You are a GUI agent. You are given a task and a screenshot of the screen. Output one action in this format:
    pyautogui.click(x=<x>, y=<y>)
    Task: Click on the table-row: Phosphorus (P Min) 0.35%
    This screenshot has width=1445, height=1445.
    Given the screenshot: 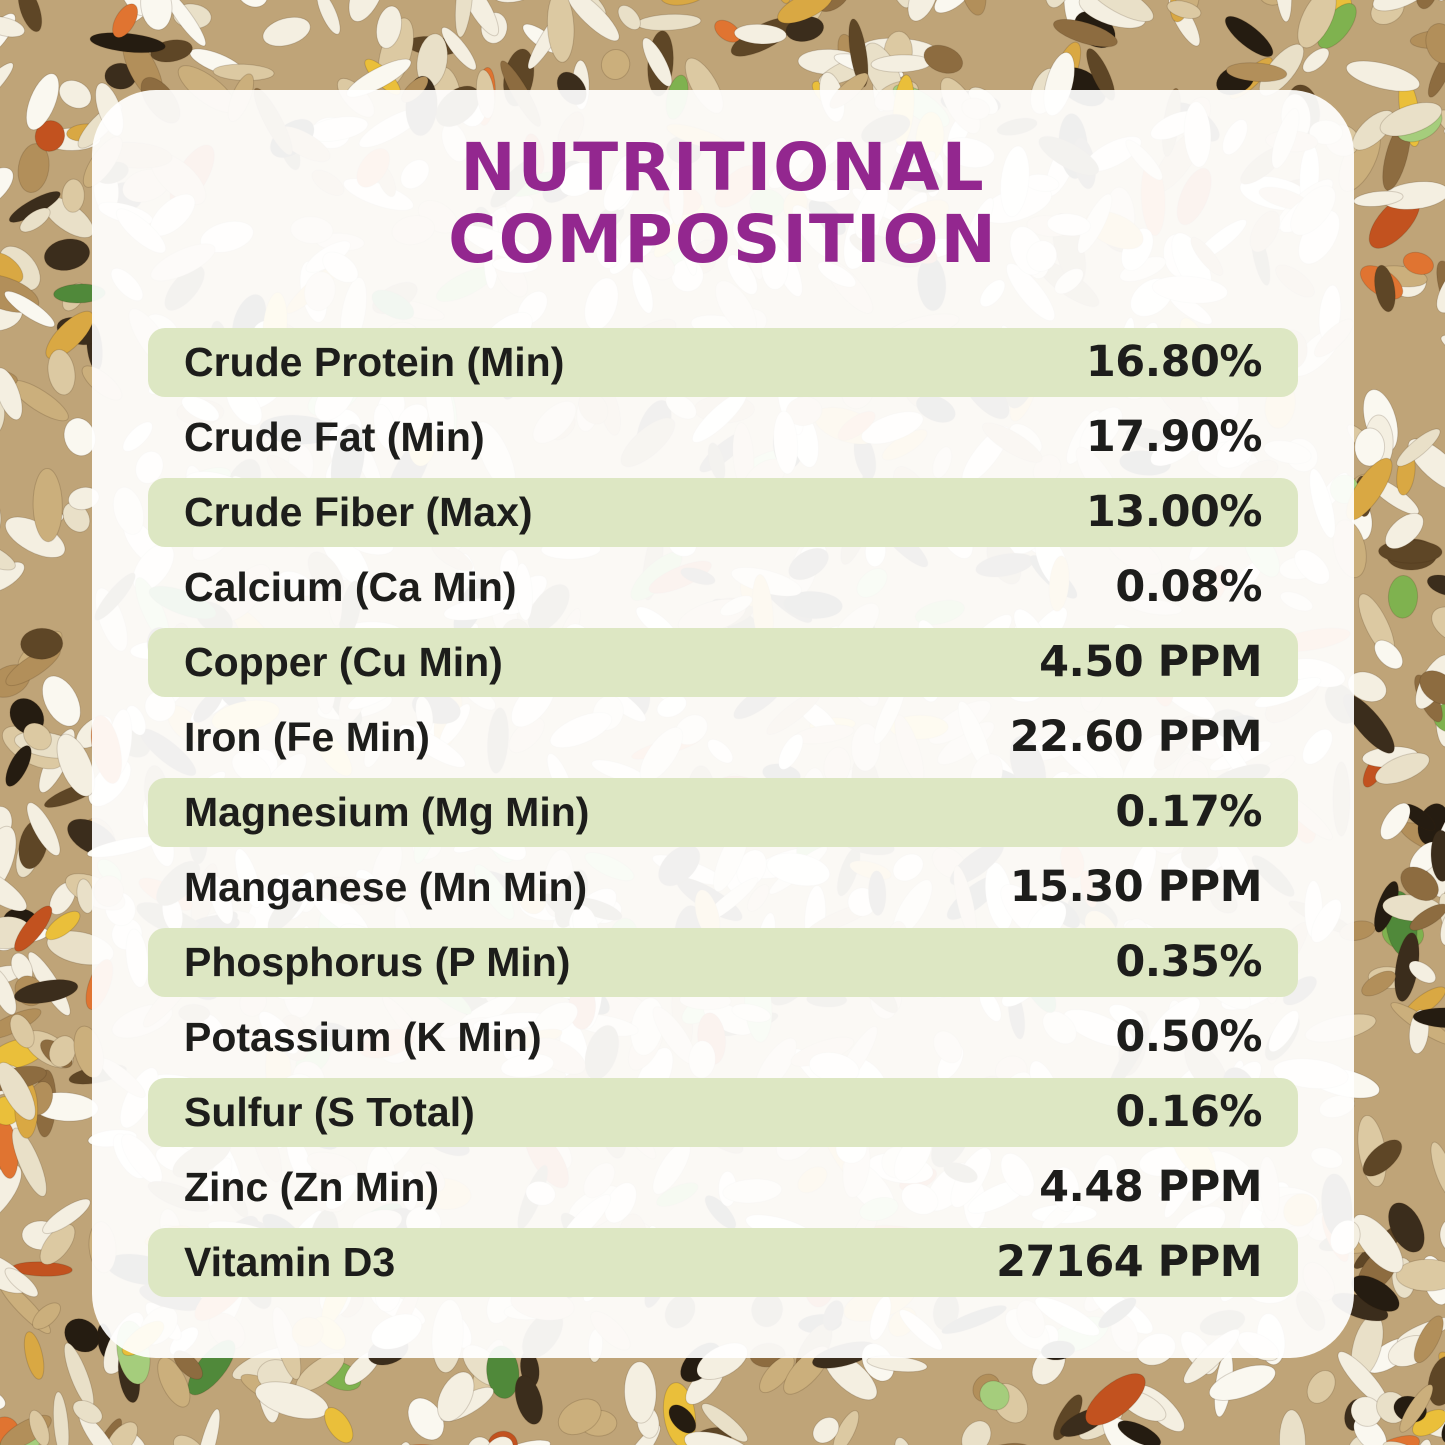 What is the action you would take?
    pyautogui.click(x=723, y=962)
    